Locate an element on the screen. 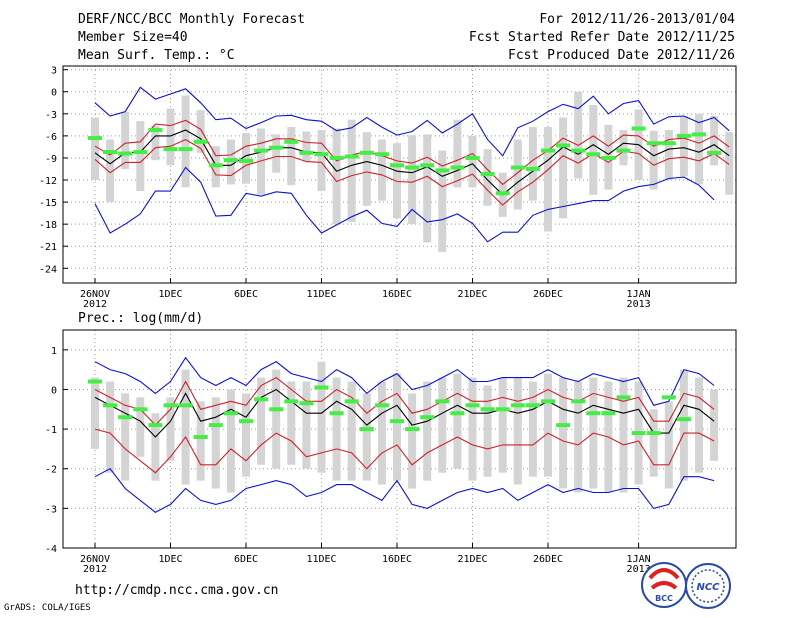  y-tick-label: -2 is located at coordinates (51, 470).